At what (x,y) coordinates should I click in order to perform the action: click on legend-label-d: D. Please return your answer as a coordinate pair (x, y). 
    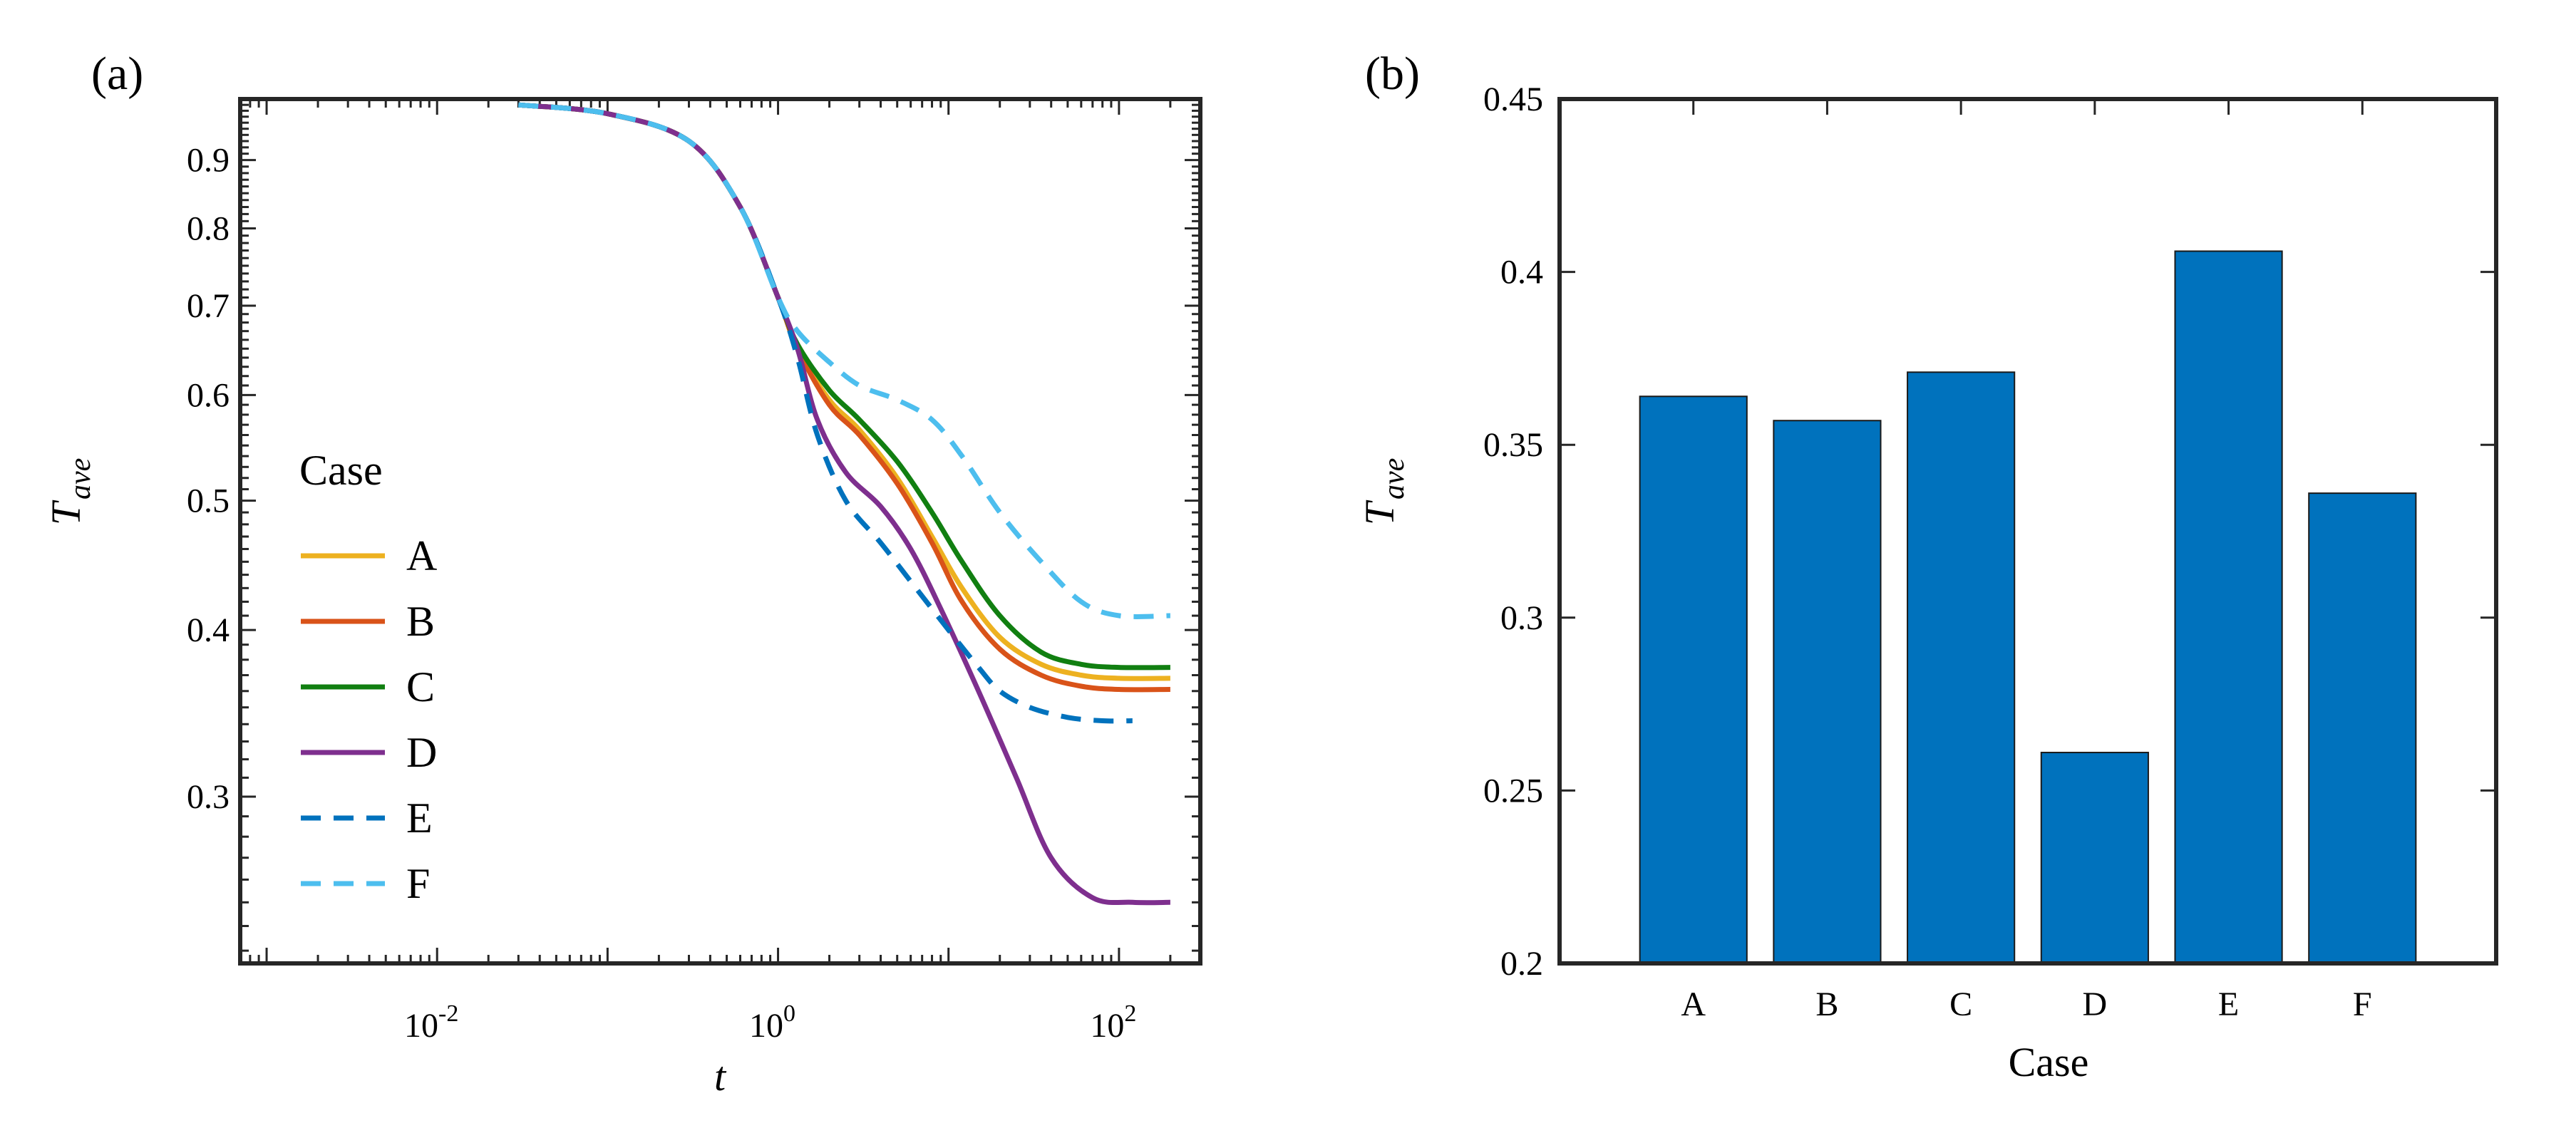
    Looking at the image, I should click on (421, 753).